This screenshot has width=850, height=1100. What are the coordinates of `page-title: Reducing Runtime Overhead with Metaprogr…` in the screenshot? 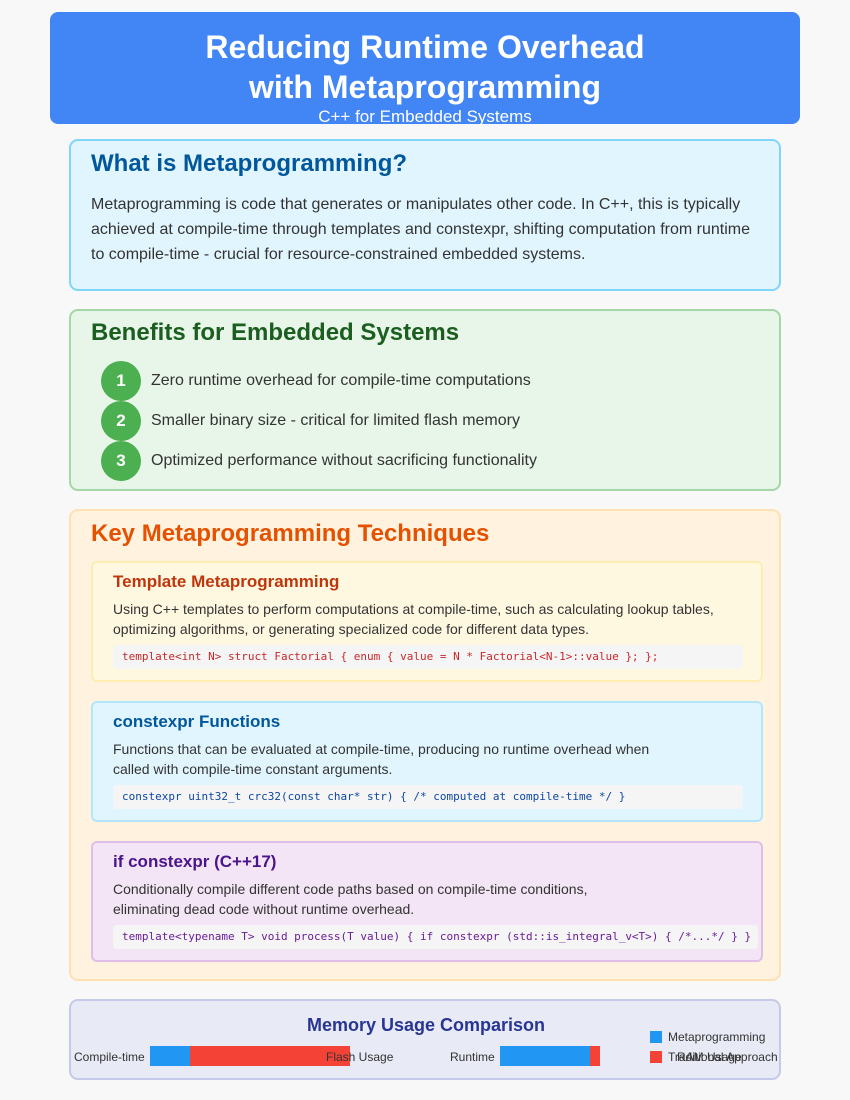 It's located at (425, 67).